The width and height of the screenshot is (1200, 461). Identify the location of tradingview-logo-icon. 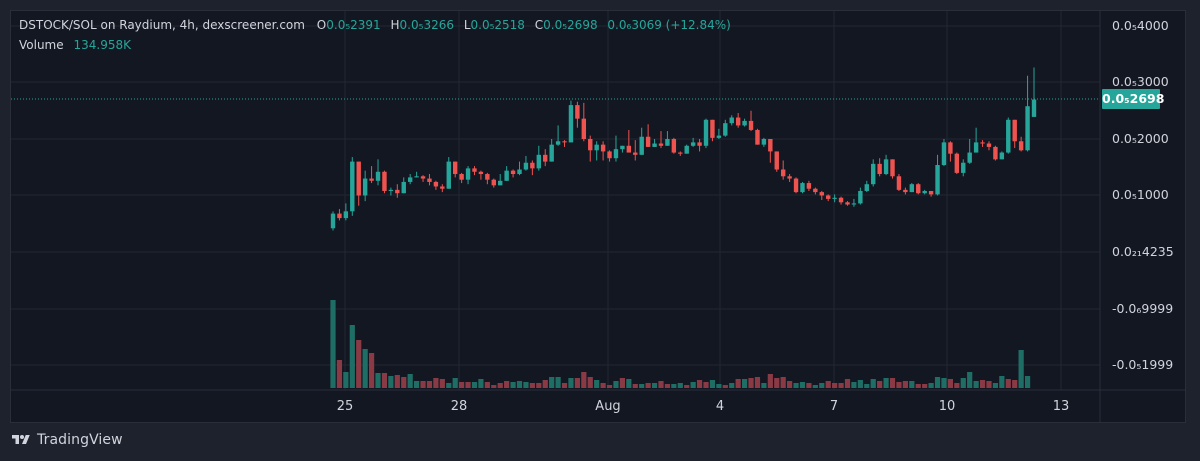
(21, 439).